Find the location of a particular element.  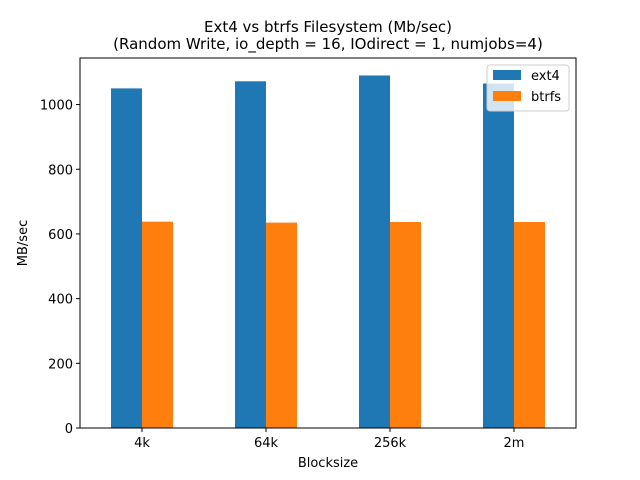

x-tick-label: 256k is located at coordinates (390, 443).